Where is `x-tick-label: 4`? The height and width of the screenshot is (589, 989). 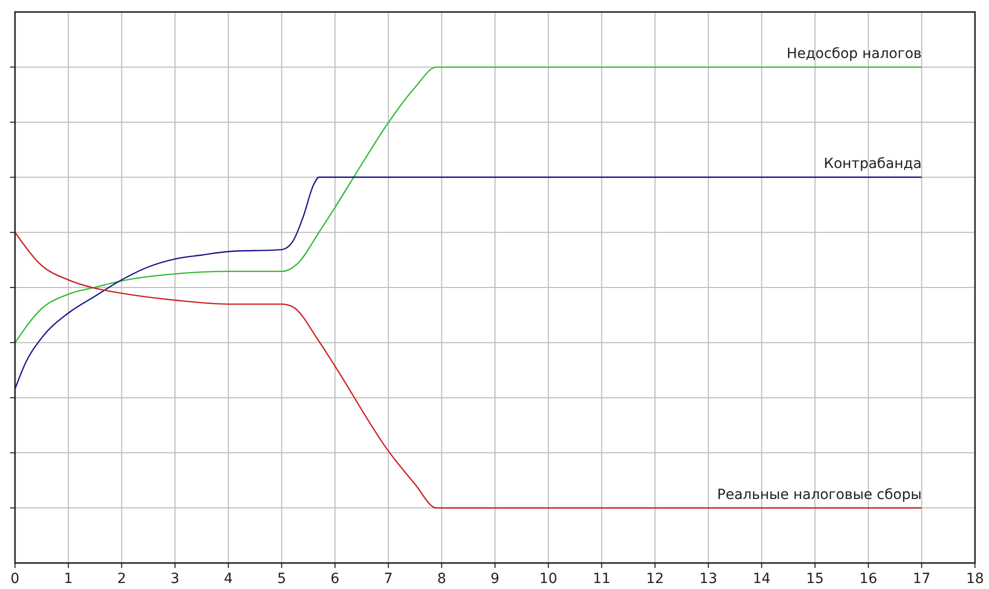
x-tick-label: 4 is located at coordinates (228, 579).